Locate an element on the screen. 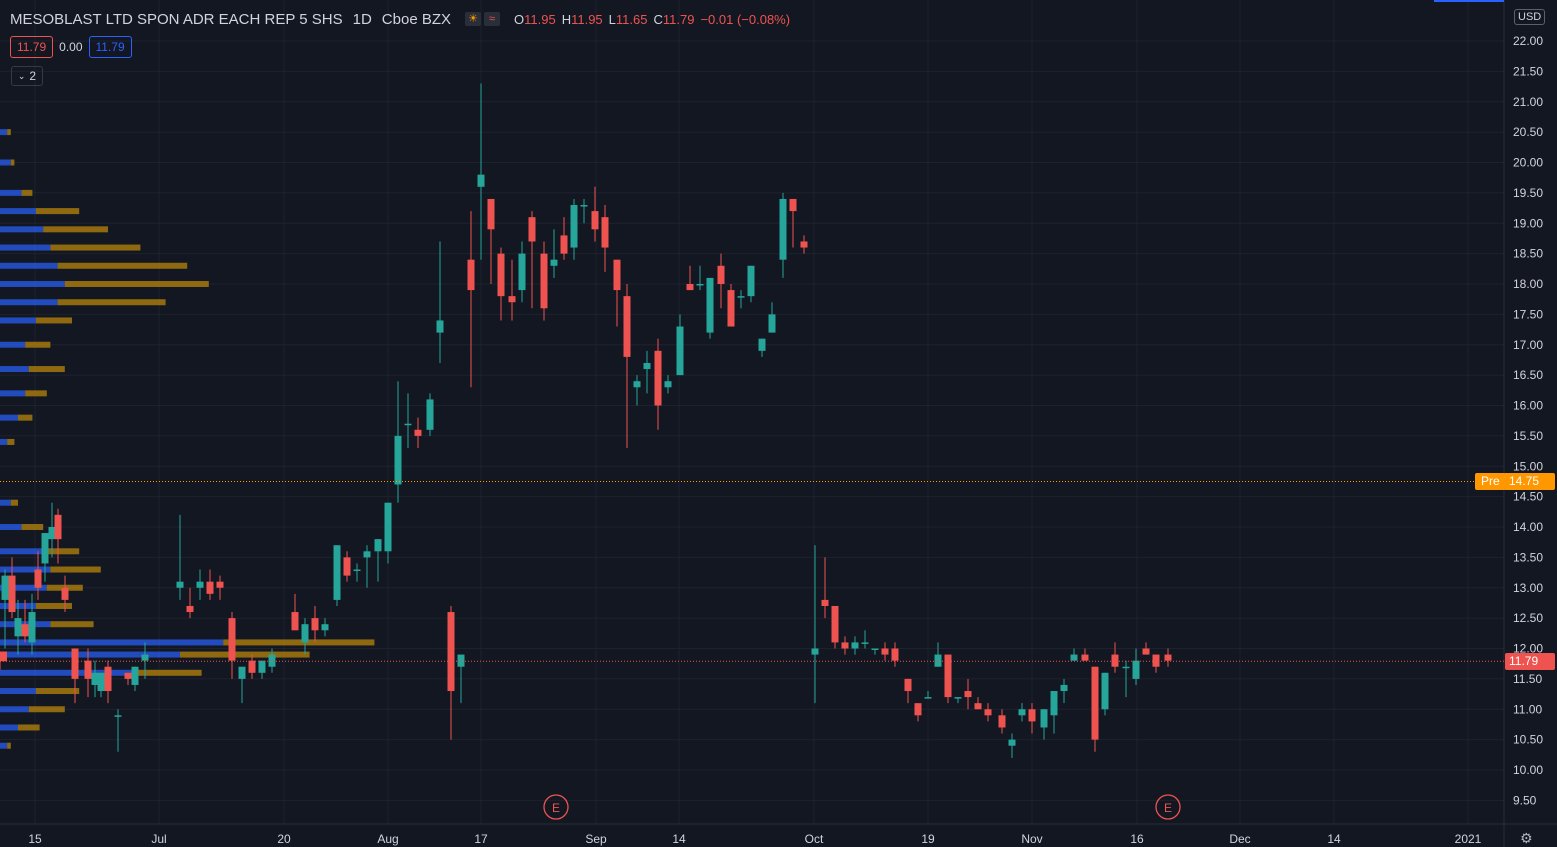 Image resolution: width=1557 pixels, height=847 pixels. currency-unit: USD is located at coordinates (1530, 17).